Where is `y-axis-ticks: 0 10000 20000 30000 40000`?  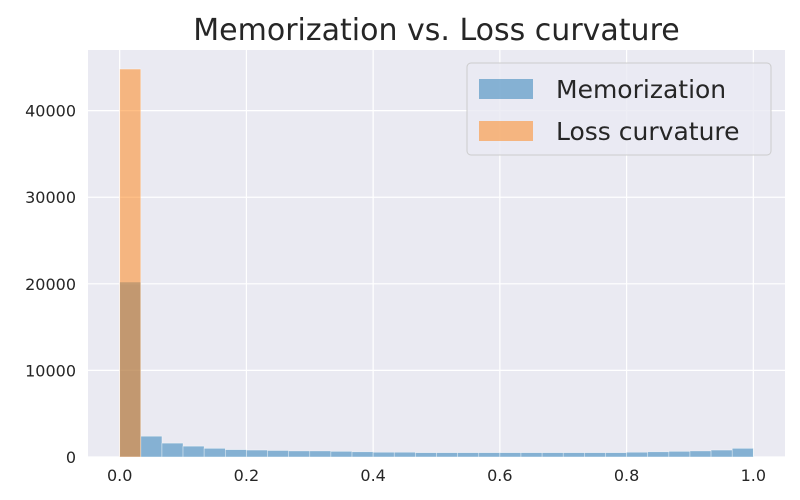 y-axis-ticks: 0 10000 20000 30000 40000 is located at coordinates (50, 284).